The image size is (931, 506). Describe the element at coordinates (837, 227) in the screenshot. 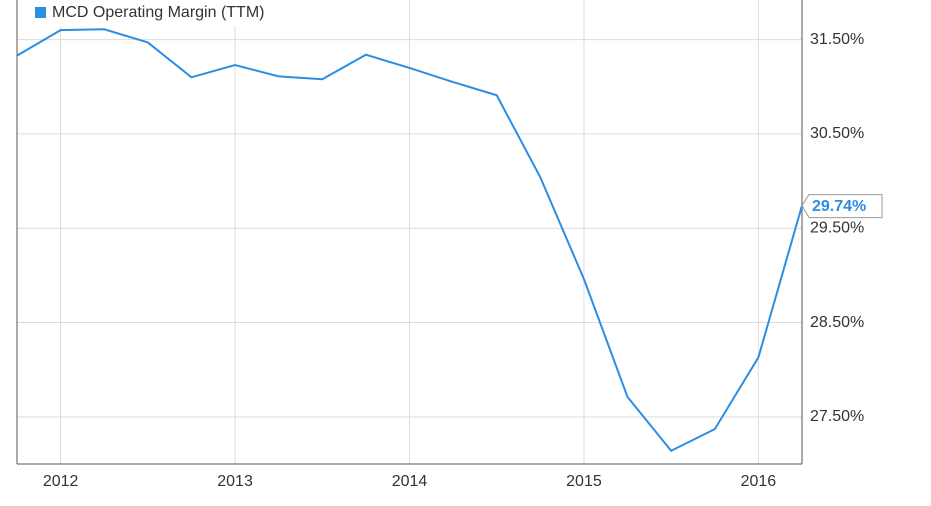

I see `y-tick-label: 29.50%` at that location.